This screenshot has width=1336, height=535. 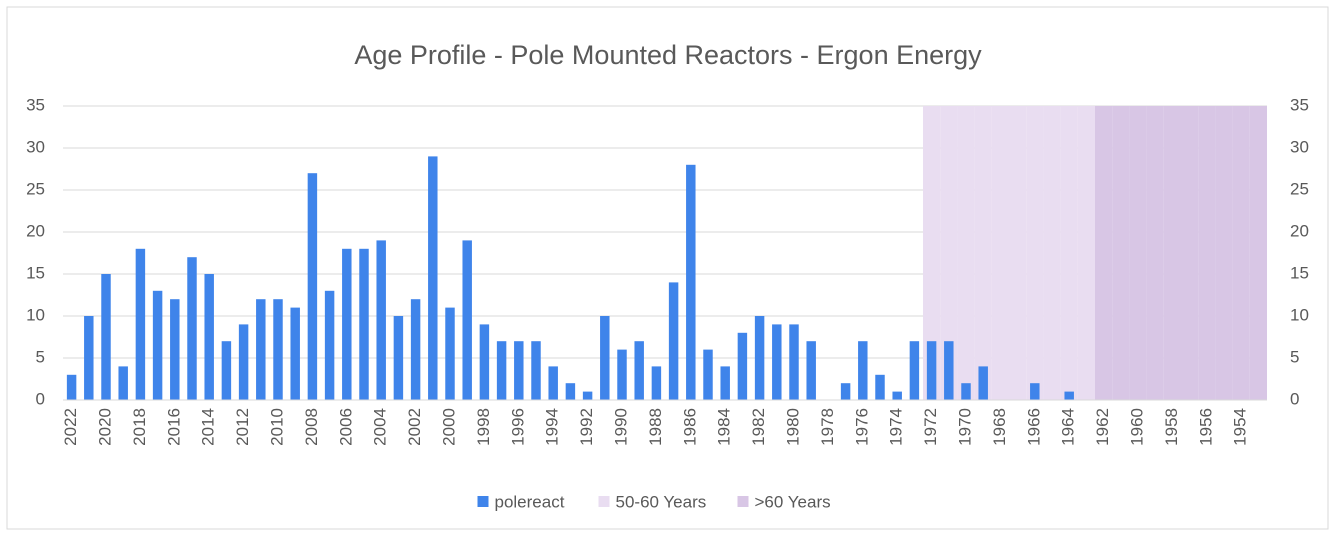 I want to click on legend-label: polereact, so click(x=530, y=501).